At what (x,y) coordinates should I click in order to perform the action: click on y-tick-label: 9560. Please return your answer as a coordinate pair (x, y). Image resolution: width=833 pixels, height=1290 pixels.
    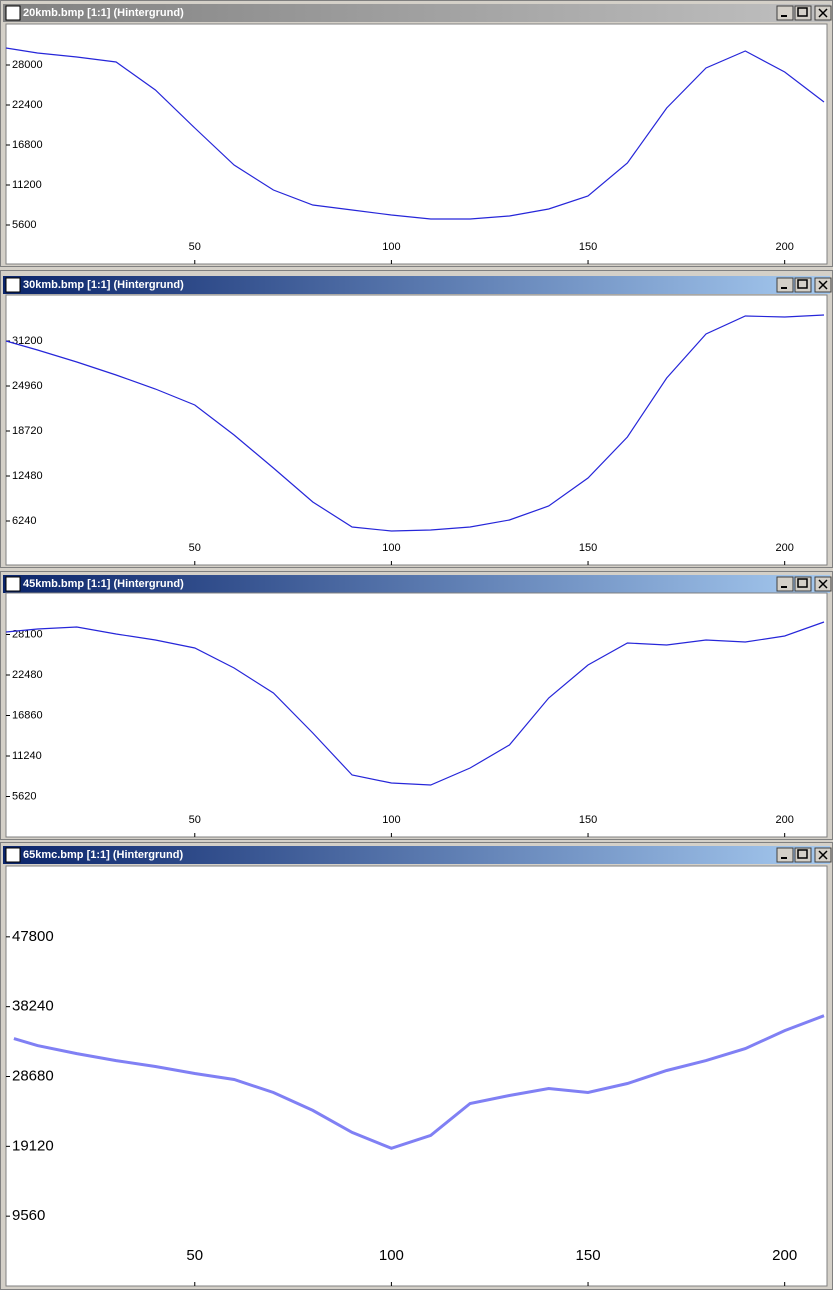
    Looking at the image, I should click on (28, 1215).